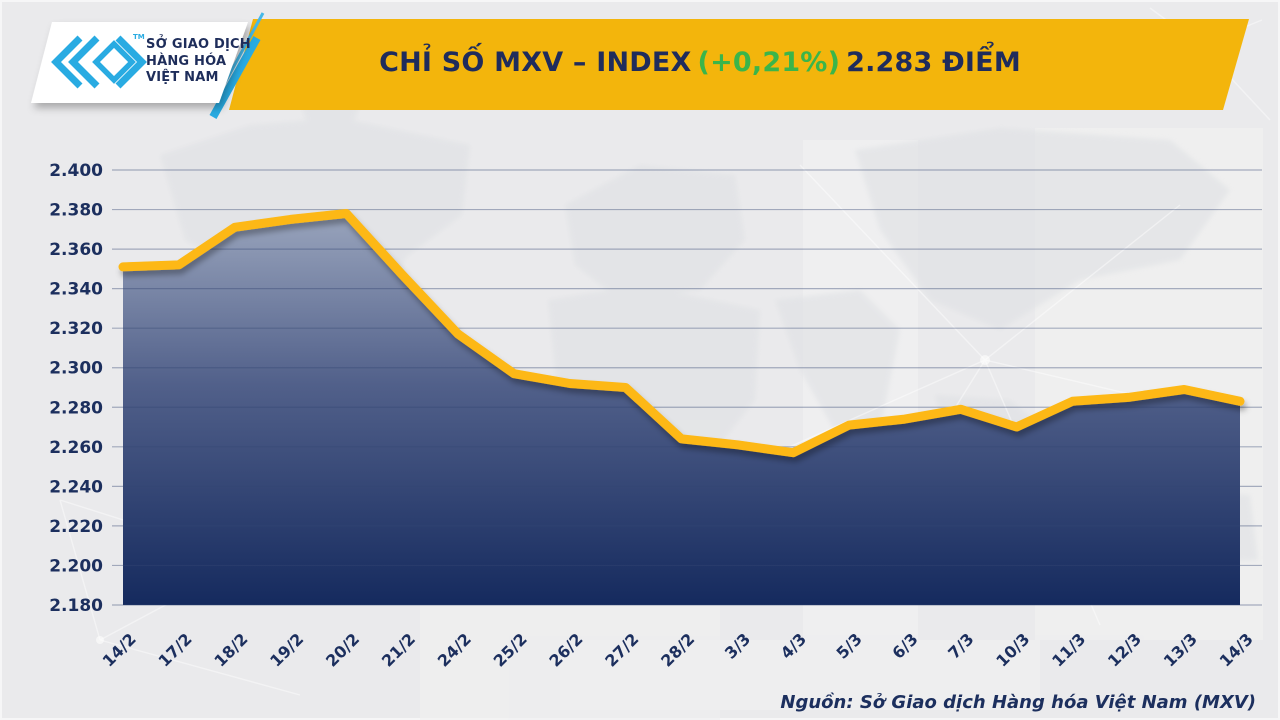 The width and height of the screenshot is (1280, 720). What do you see at coordinates (621, 649) in the screenshot?
I see `x-axis-label: 27/2` at bounding box center [621, 649].